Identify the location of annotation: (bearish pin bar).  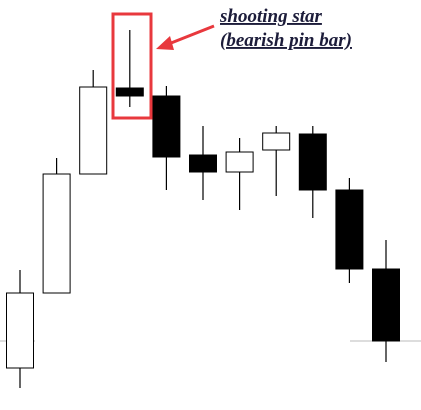
(286, 40).